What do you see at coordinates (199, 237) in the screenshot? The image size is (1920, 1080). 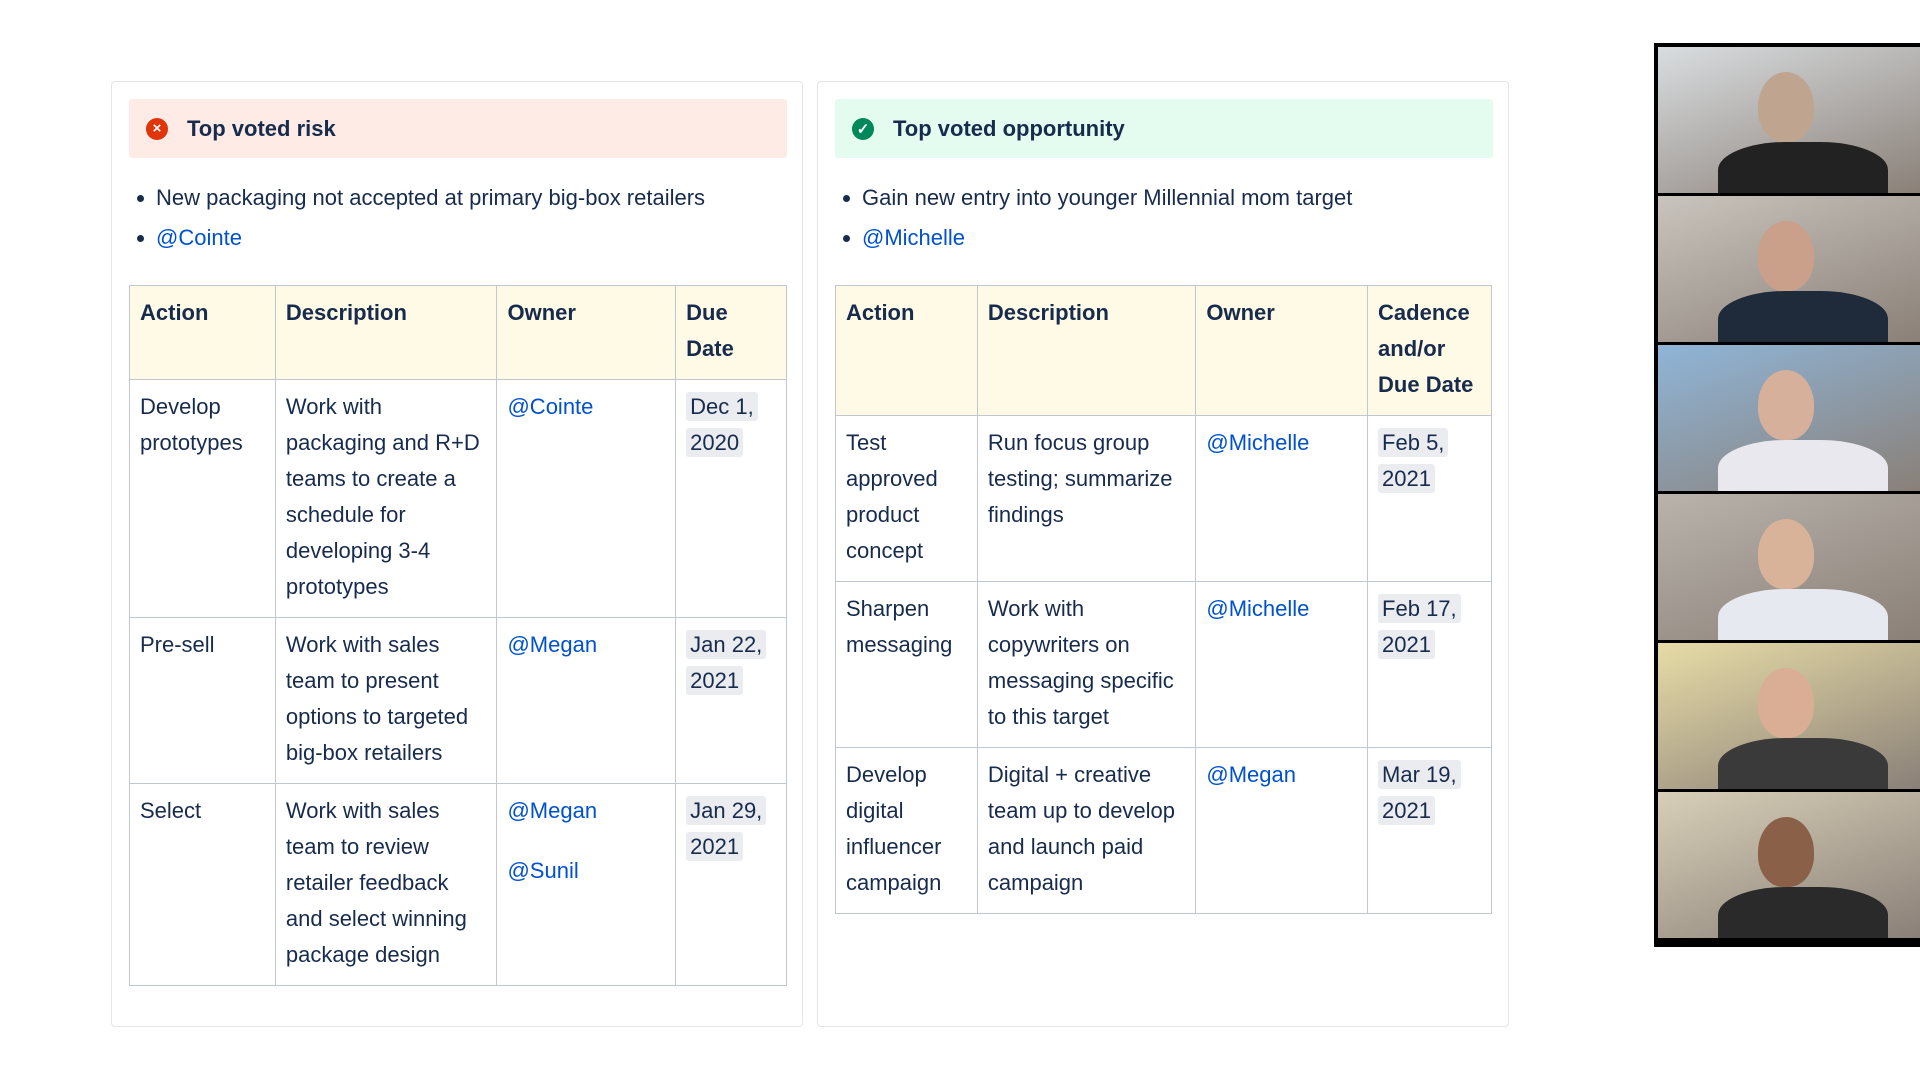 I see `mention-link: @Cointe` at bounding box center [199, 237].